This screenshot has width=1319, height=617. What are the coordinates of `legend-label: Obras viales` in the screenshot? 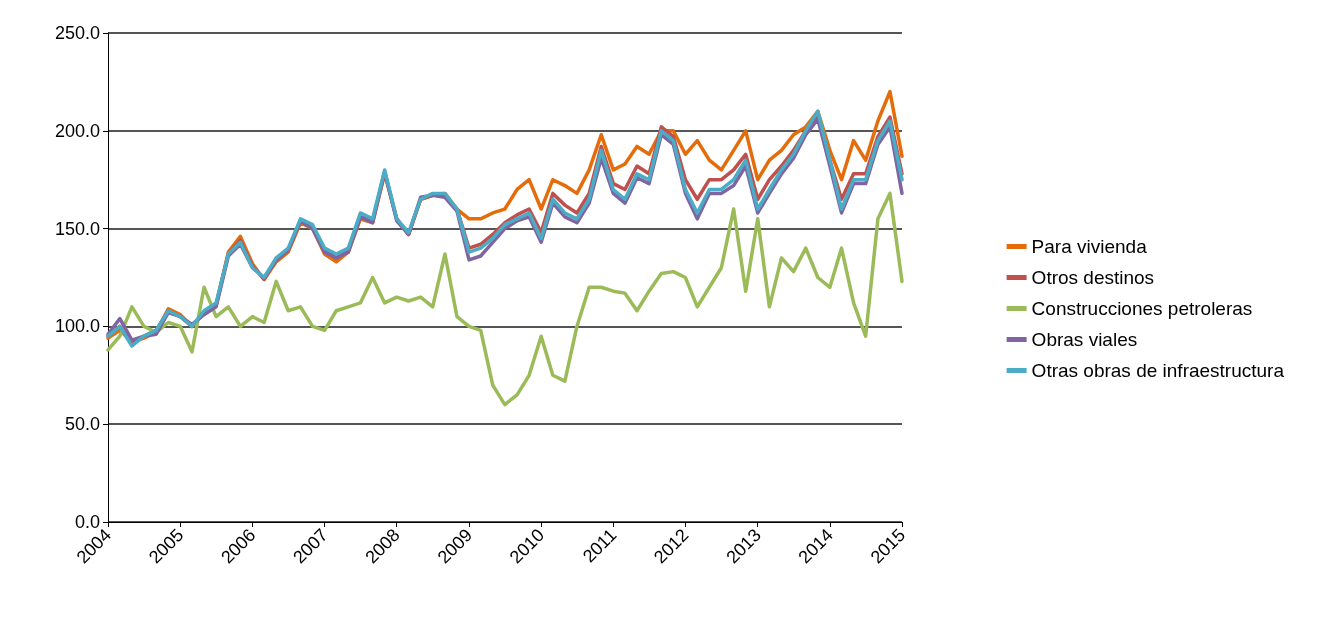 It's located at (1084, 339).